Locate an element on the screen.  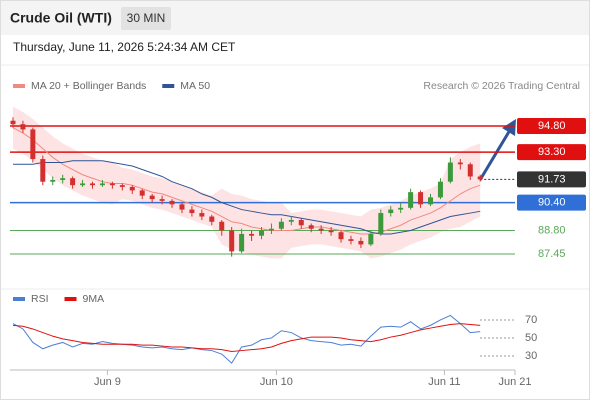
level-label: 87.45 is located at coordinates (552, 254).